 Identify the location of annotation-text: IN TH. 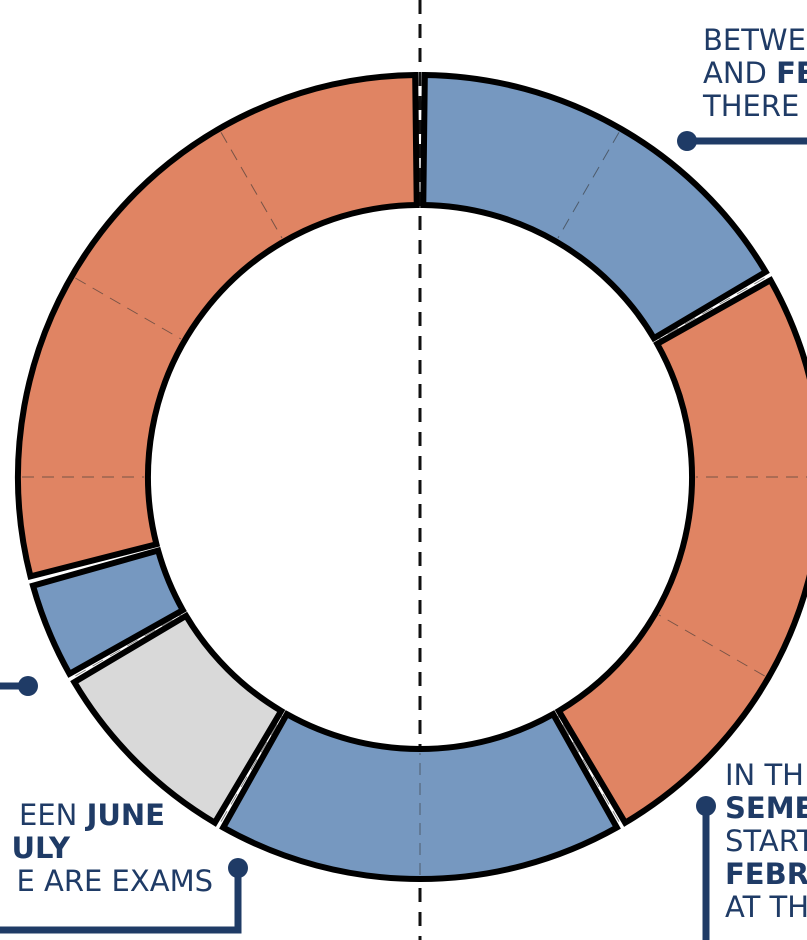
(764, 775).